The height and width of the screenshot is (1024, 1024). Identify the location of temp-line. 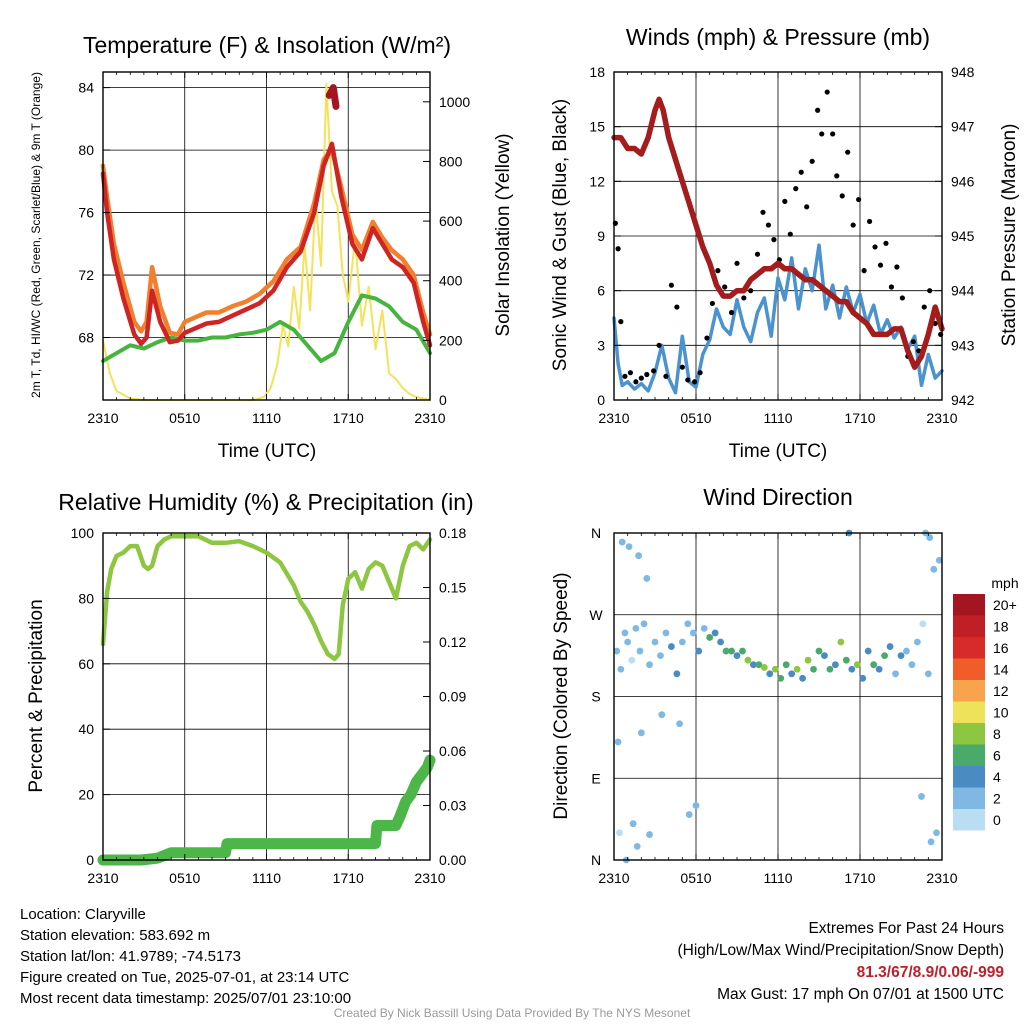
(266, 244).